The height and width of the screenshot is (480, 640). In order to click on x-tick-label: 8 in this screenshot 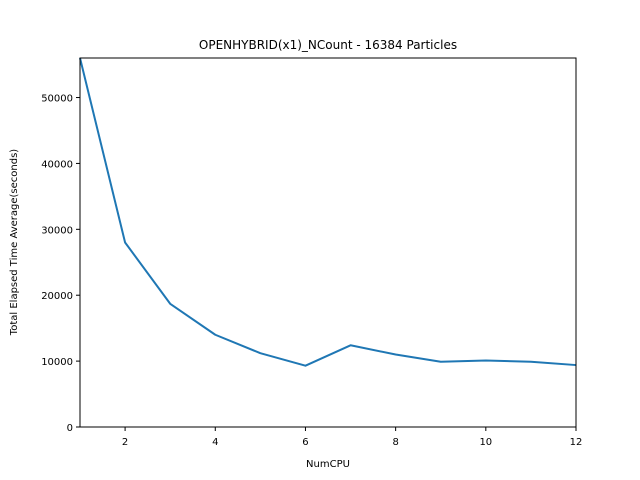, I will do `click(395, 442)`.